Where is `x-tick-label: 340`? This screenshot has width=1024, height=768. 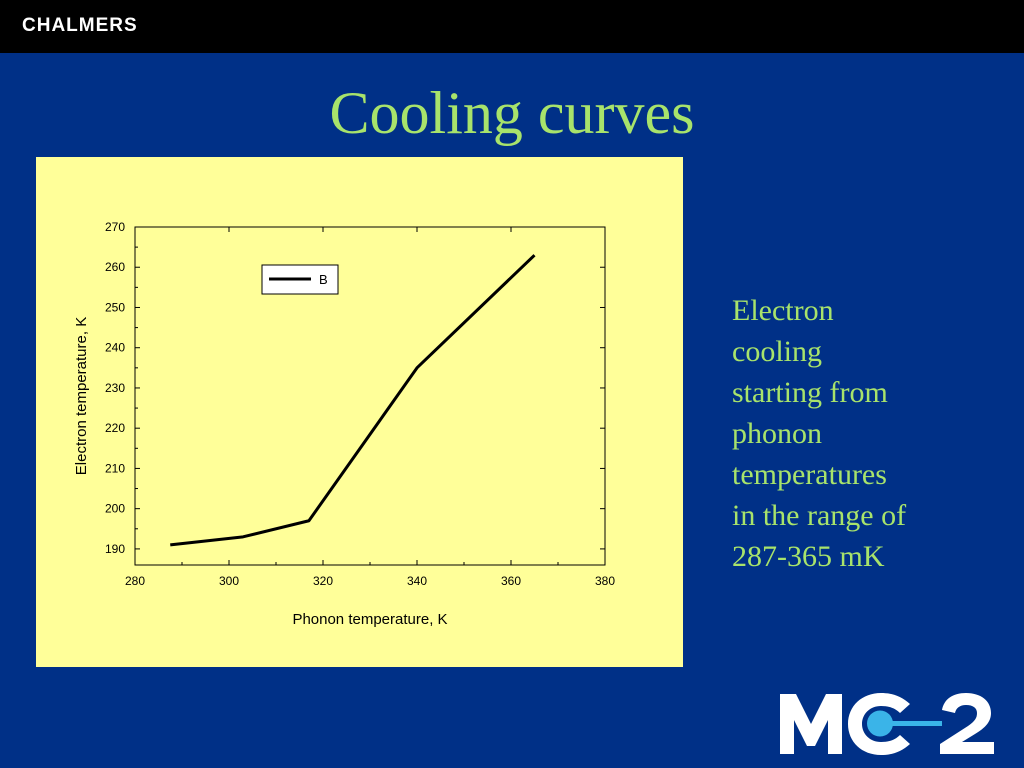 x-tick-label: 340 is located at coordinates (417, 581).